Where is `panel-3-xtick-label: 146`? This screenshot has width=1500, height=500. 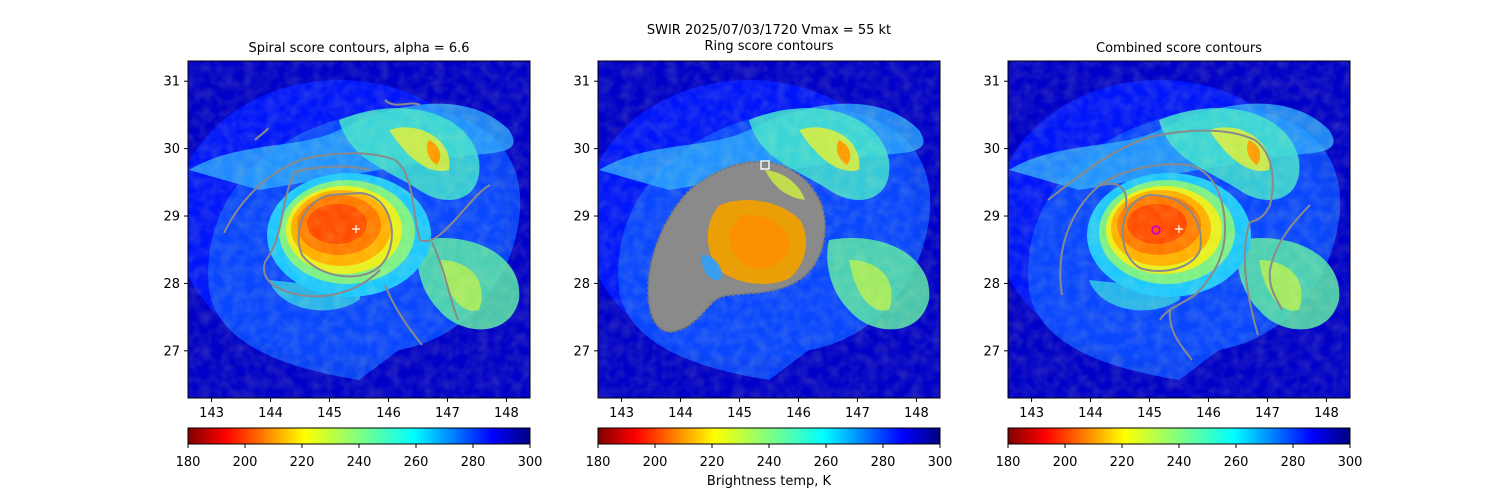
panel-3-xtick-label: 146 is located at coordinates (1208, 413).